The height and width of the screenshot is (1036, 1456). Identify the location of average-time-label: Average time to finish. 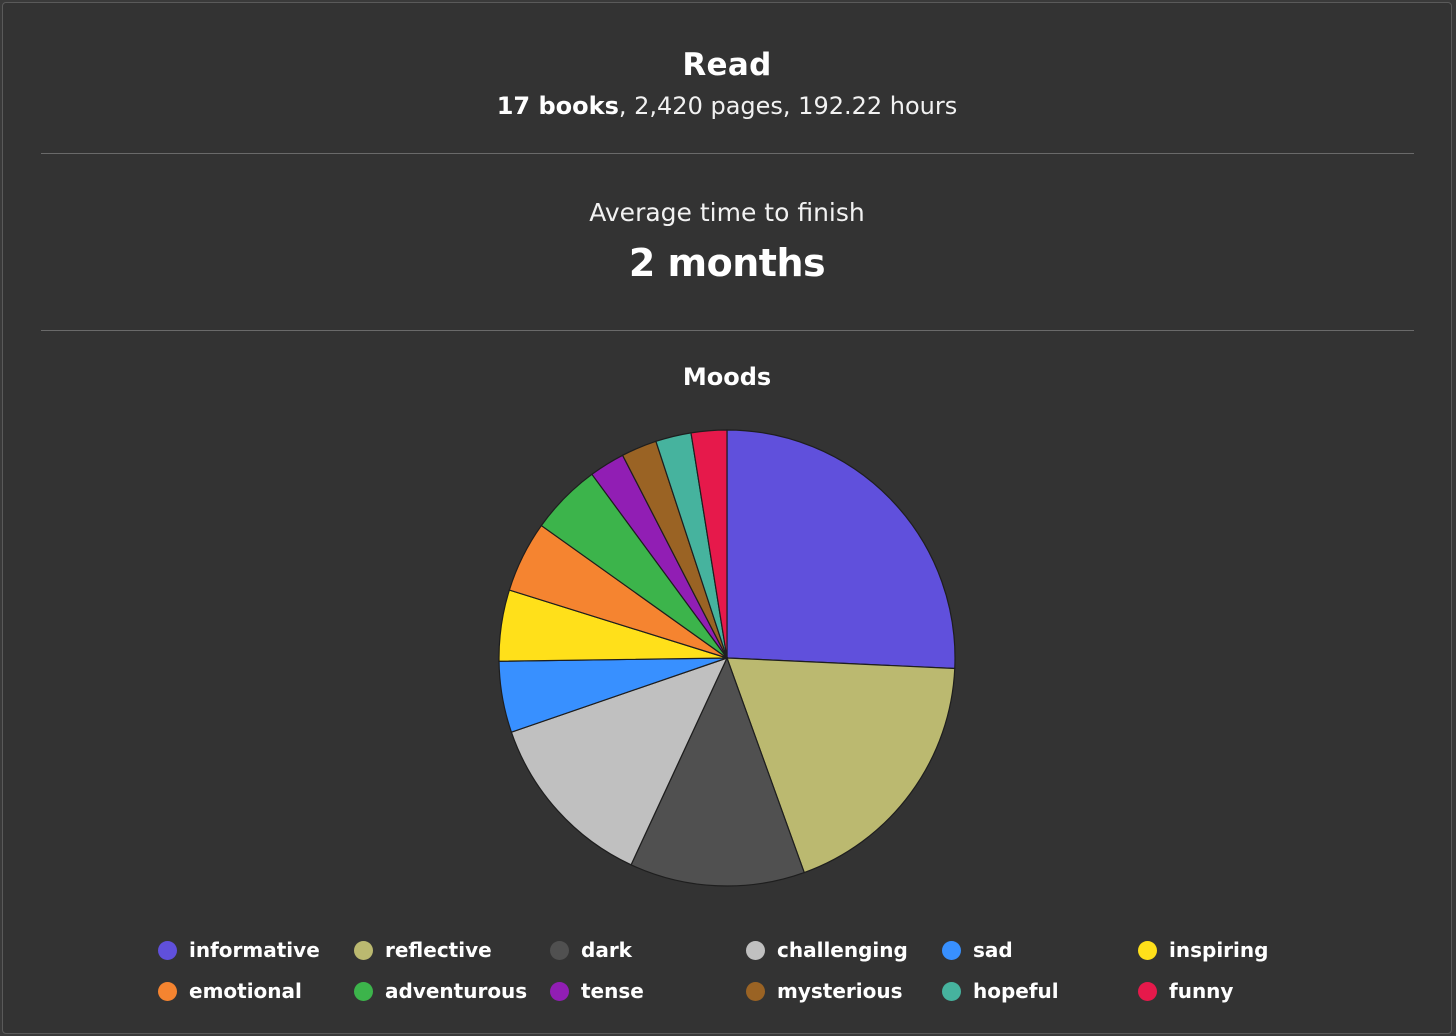
(727, 212).